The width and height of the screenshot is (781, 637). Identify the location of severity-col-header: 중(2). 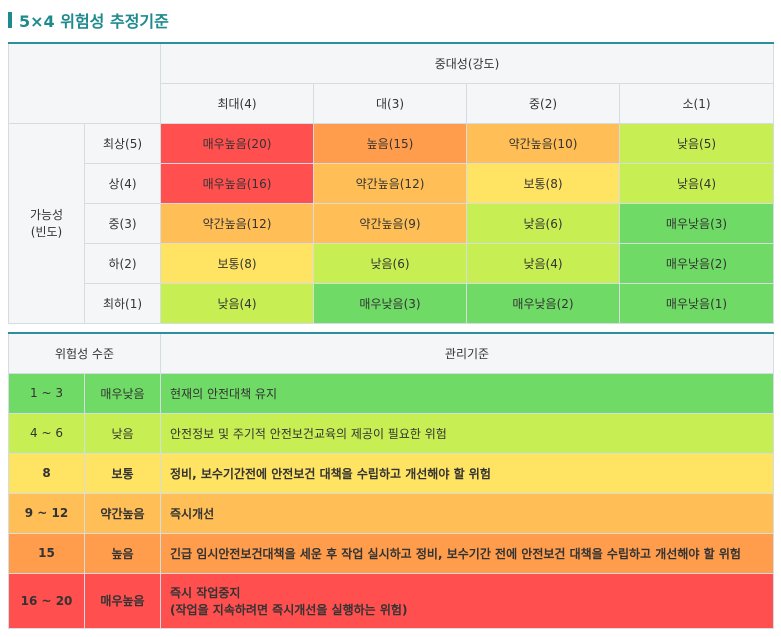
(543, 103).